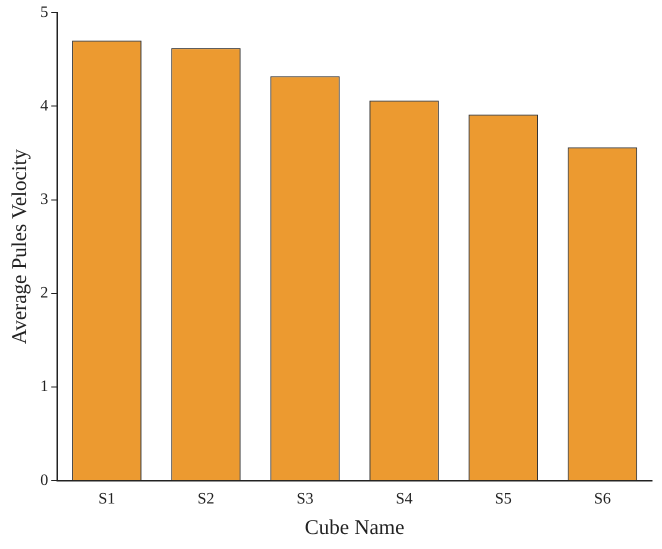 This screenshot has width=662, height=549. What do you see at coordinates (44, 12) in the screenshot?
I see `y-tick-label: 5` at bounding box center [44, 12].